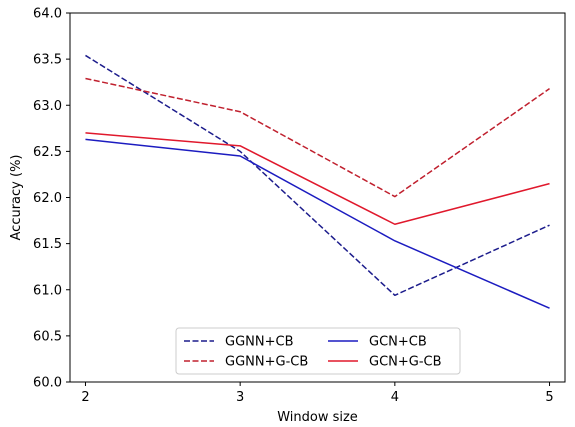  I want to click on legend-label-ggnn-cb: GGNN+CB, so click(259, 342).